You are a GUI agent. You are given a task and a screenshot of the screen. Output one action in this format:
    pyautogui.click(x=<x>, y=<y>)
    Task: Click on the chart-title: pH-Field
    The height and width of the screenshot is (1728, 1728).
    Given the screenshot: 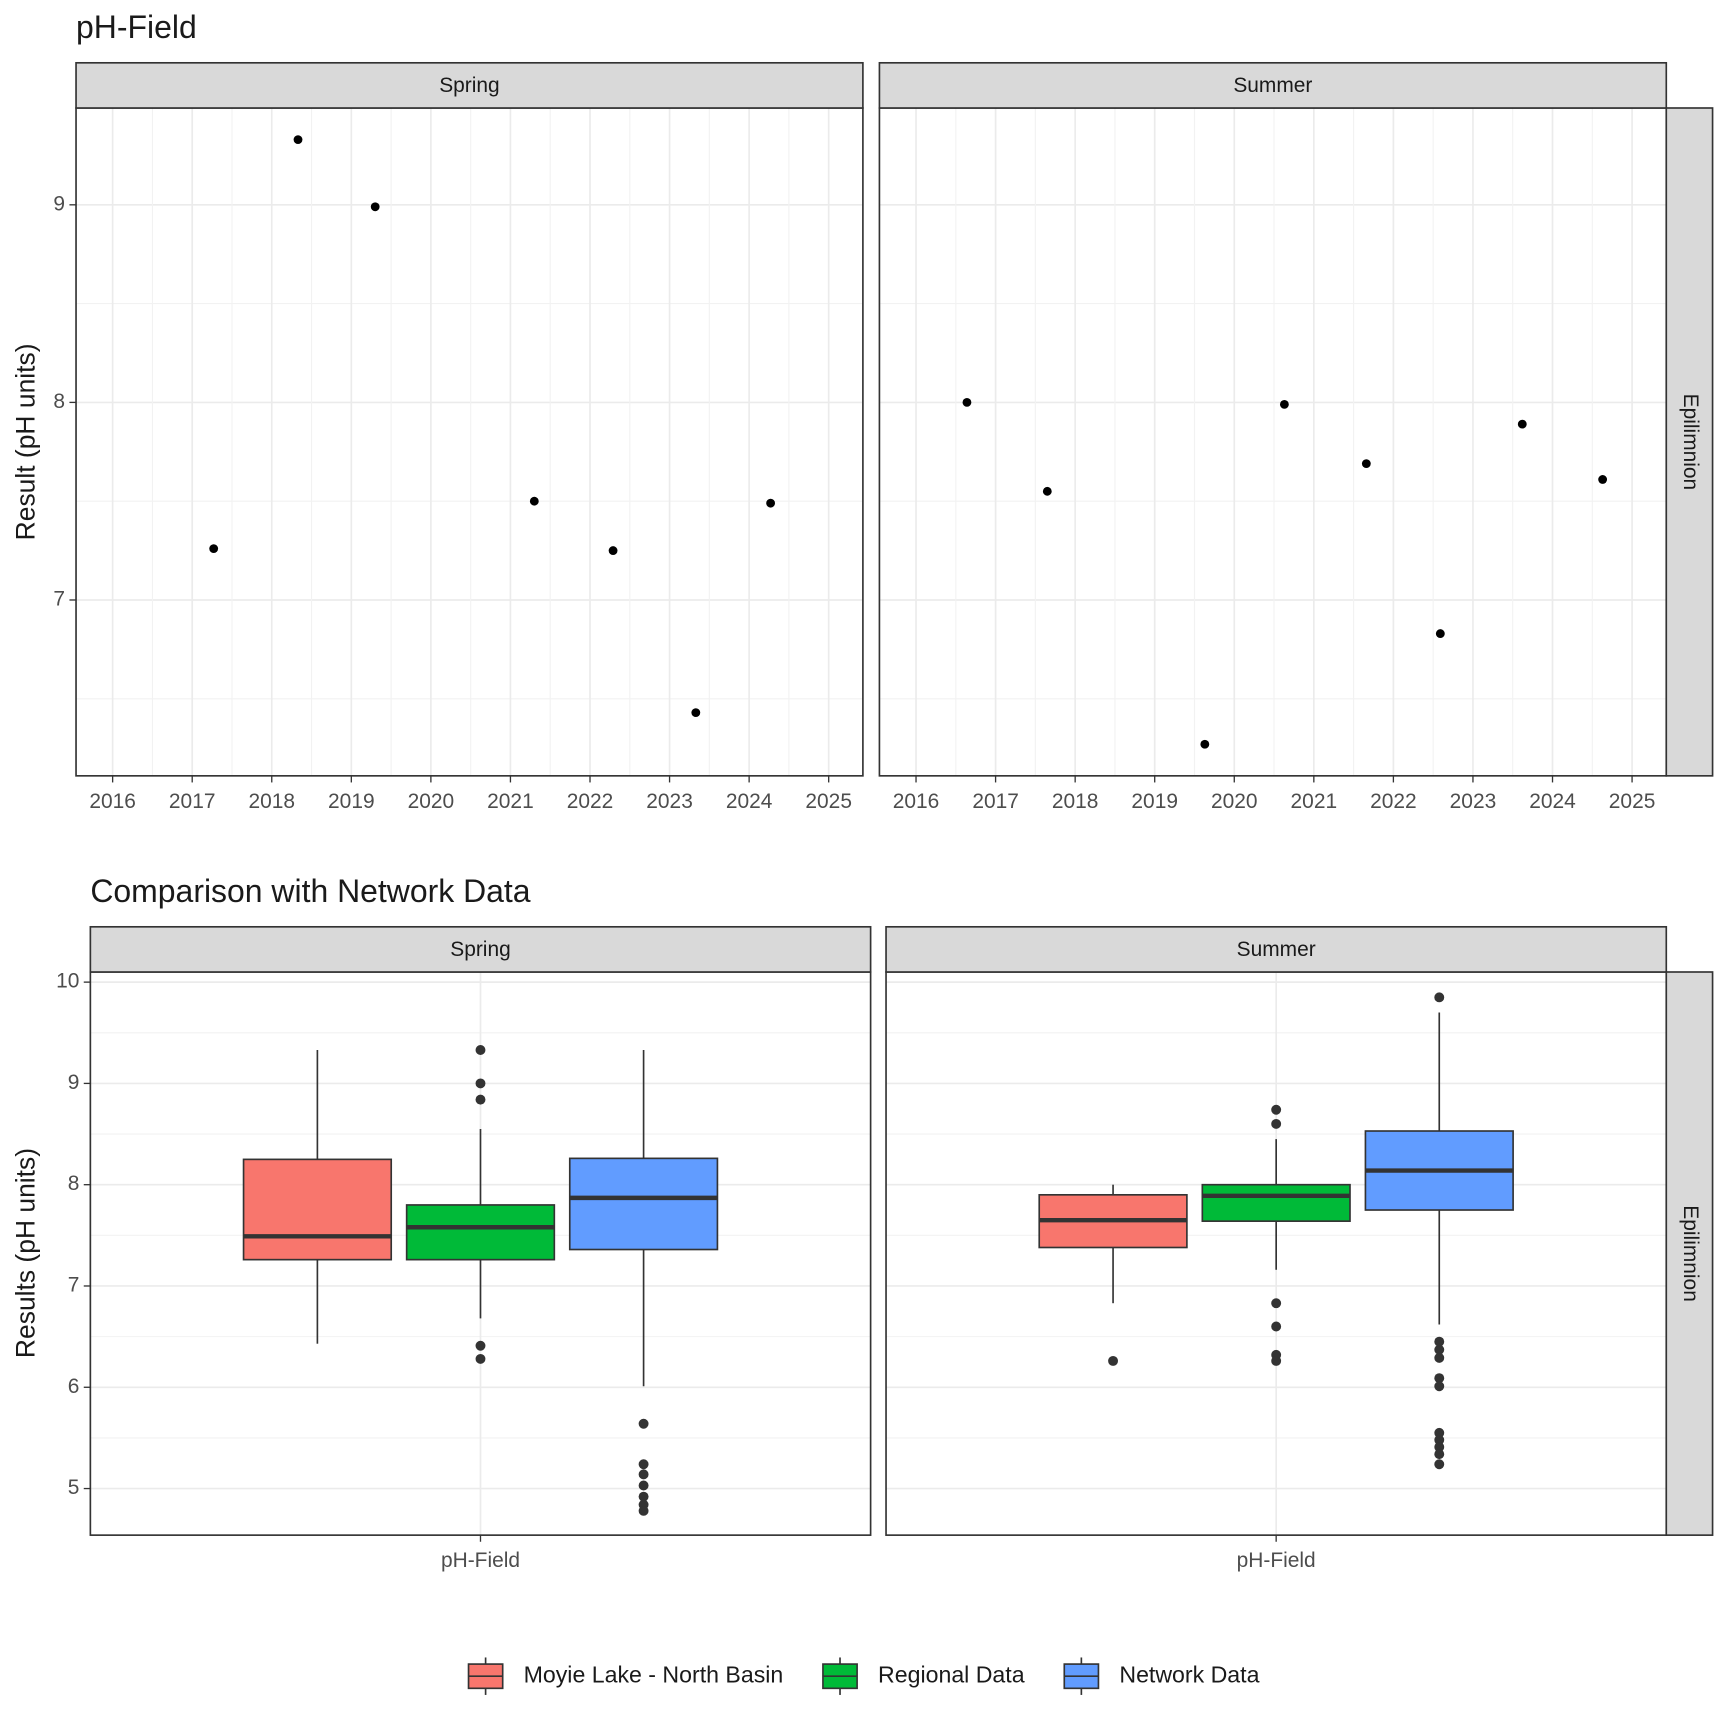 What is the action you would take?
    pyautogui.click(x=136, y=27)
    